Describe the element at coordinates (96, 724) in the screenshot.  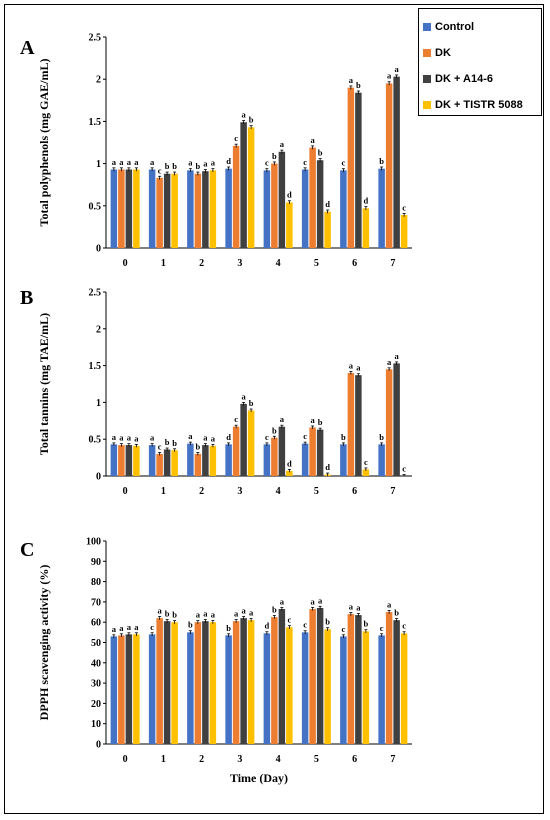
I see `y-tick-label: 10` at that location.